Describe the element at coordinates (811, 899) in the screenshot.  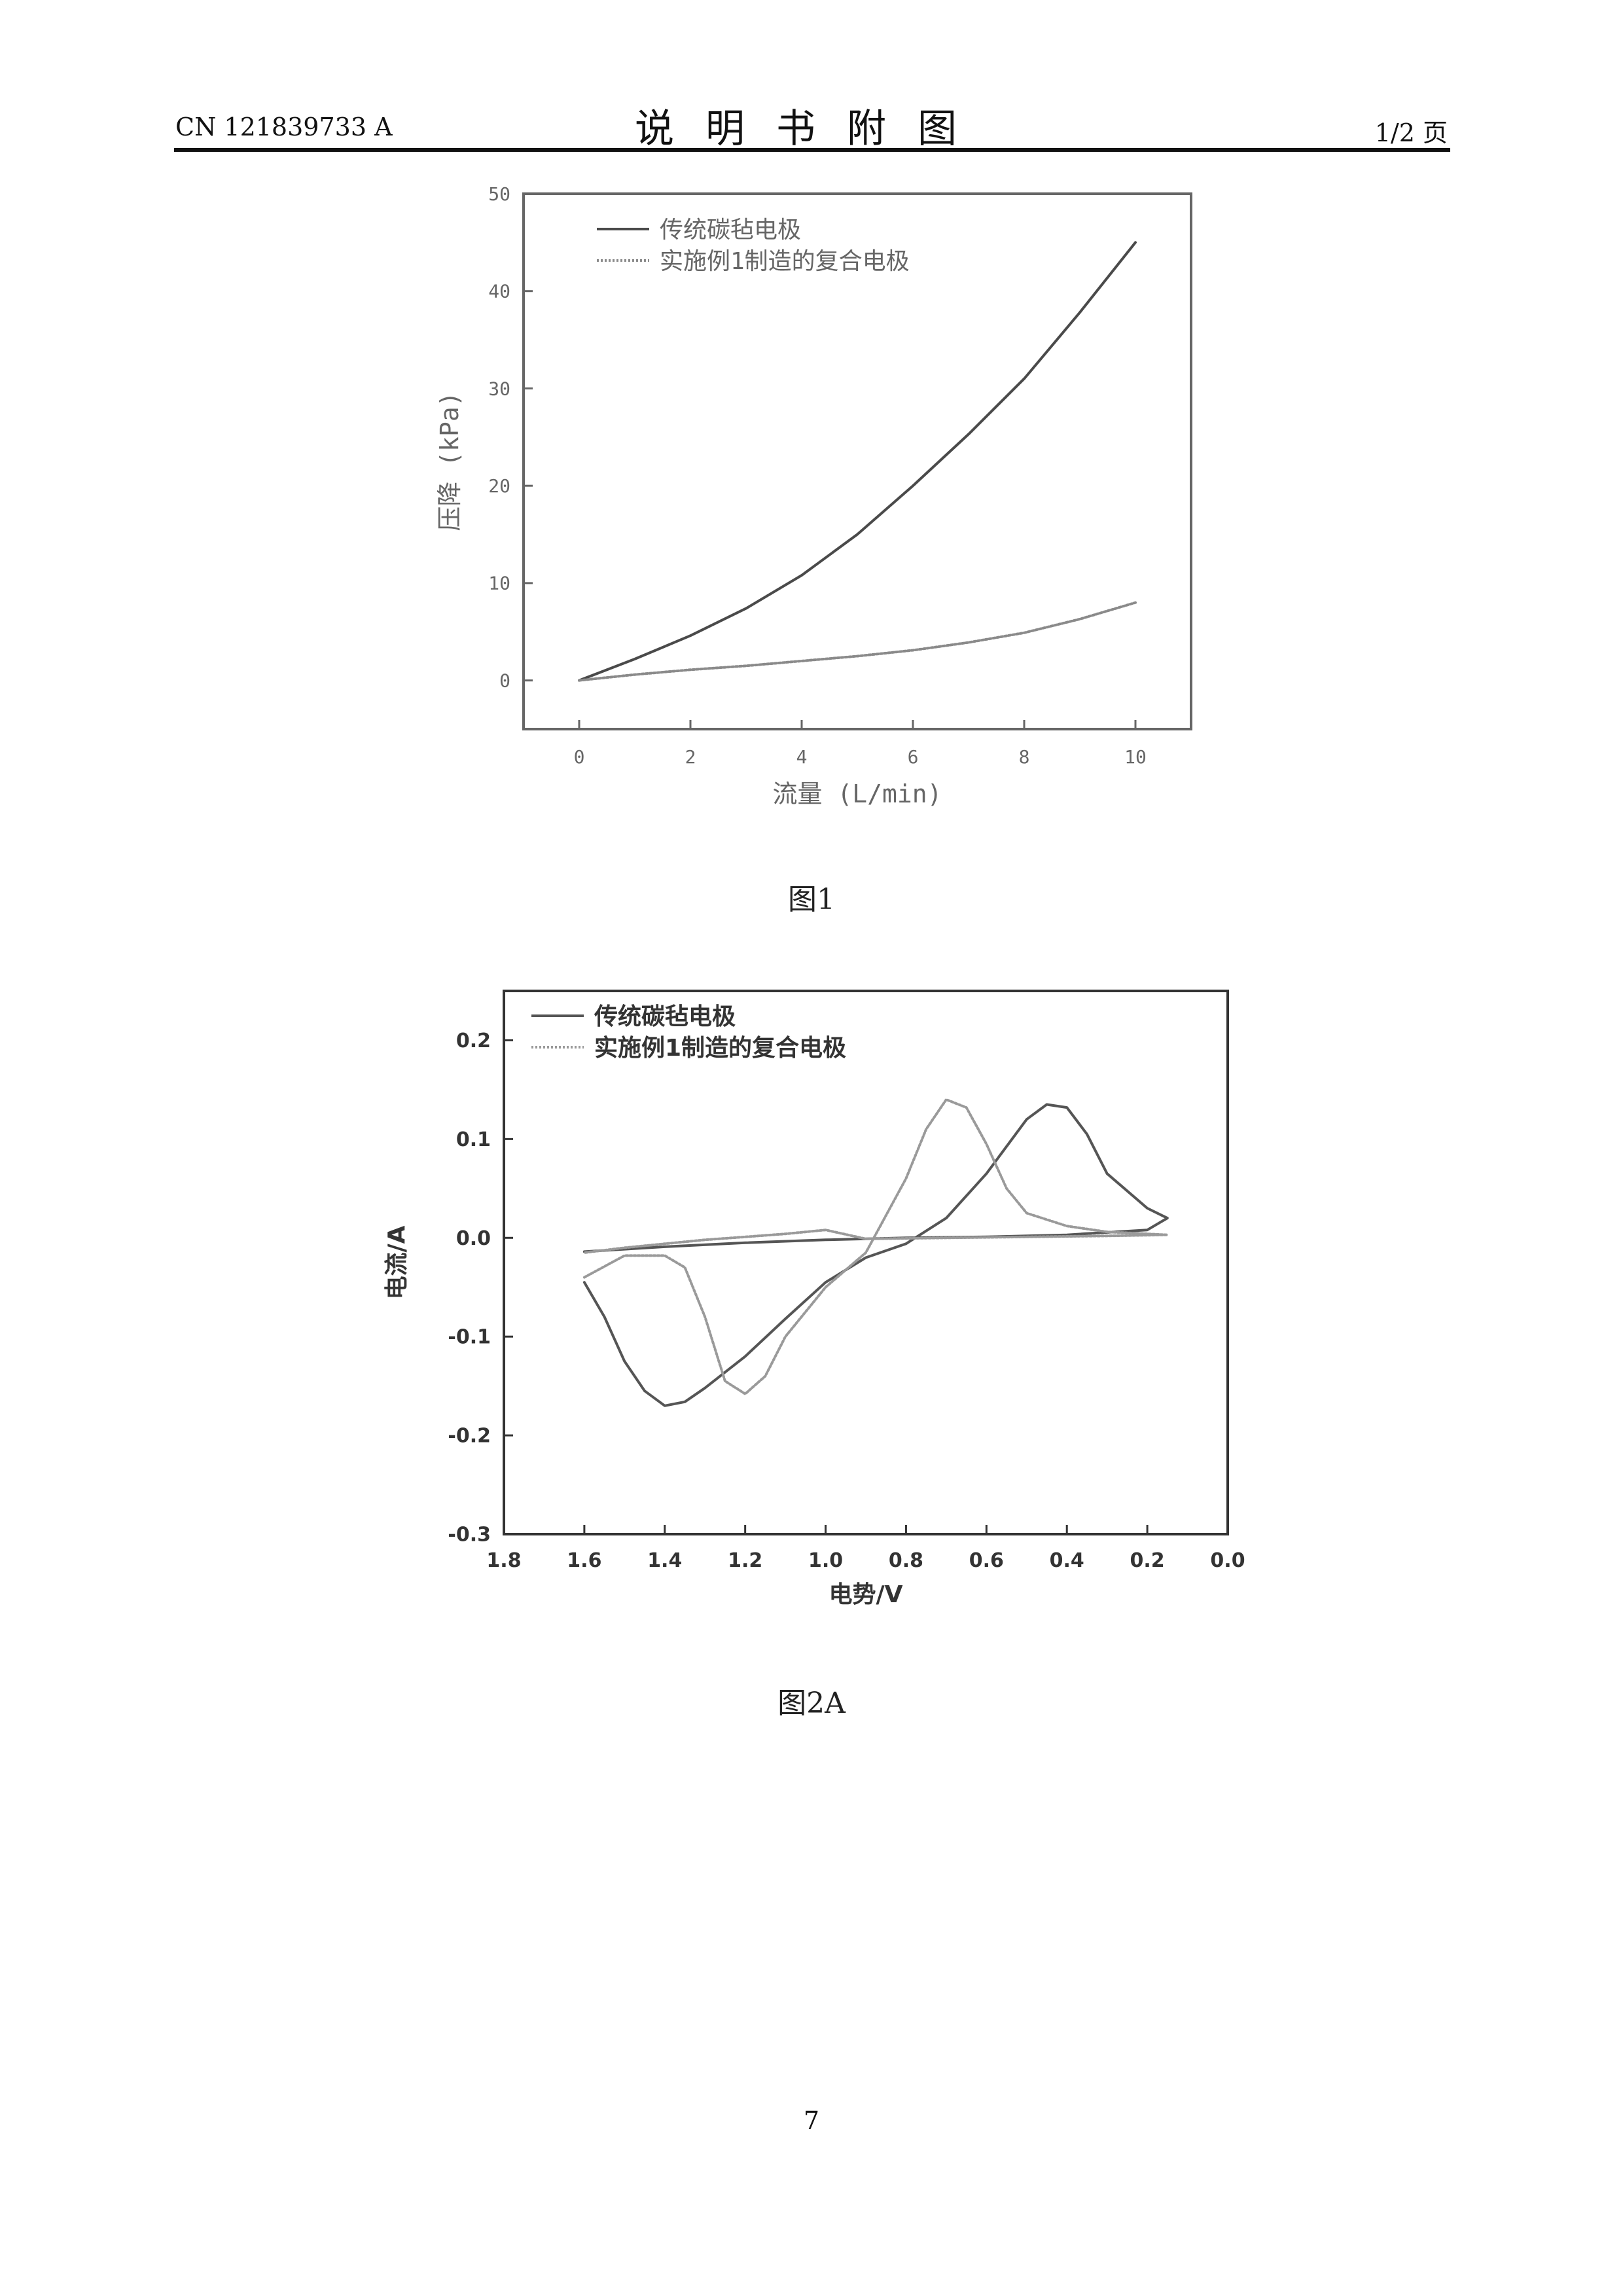
I see `figure-caption-1: 图1` at that location.